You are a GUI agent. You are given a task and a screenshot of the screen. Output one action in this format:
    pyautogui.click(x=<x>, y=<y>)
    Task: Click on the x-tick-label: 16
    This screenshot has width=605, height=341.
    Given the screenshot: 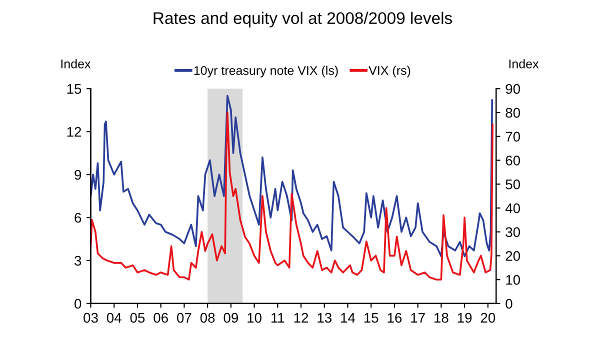 What is the action you would take?
    pyautogui.click(x=395, y=317)
    